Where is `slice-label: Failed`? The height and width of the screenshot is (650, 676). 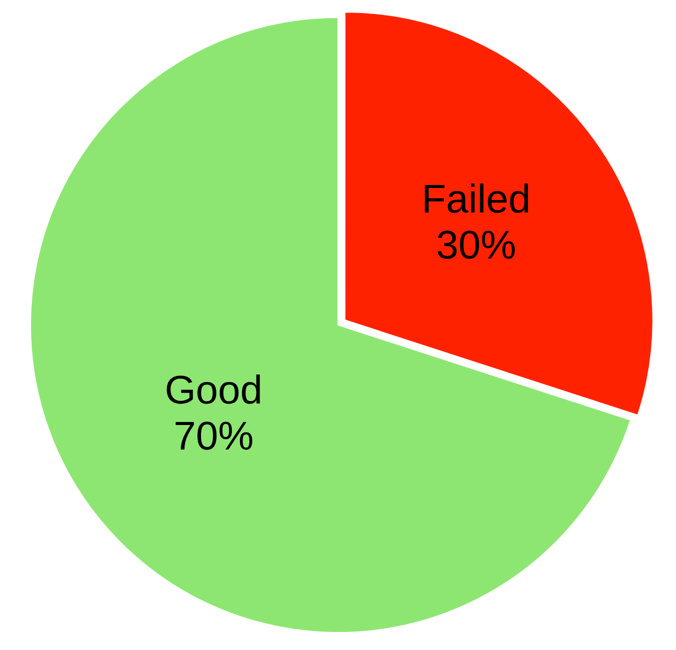 slice-label: Failed is located at coordinates (476, 200).